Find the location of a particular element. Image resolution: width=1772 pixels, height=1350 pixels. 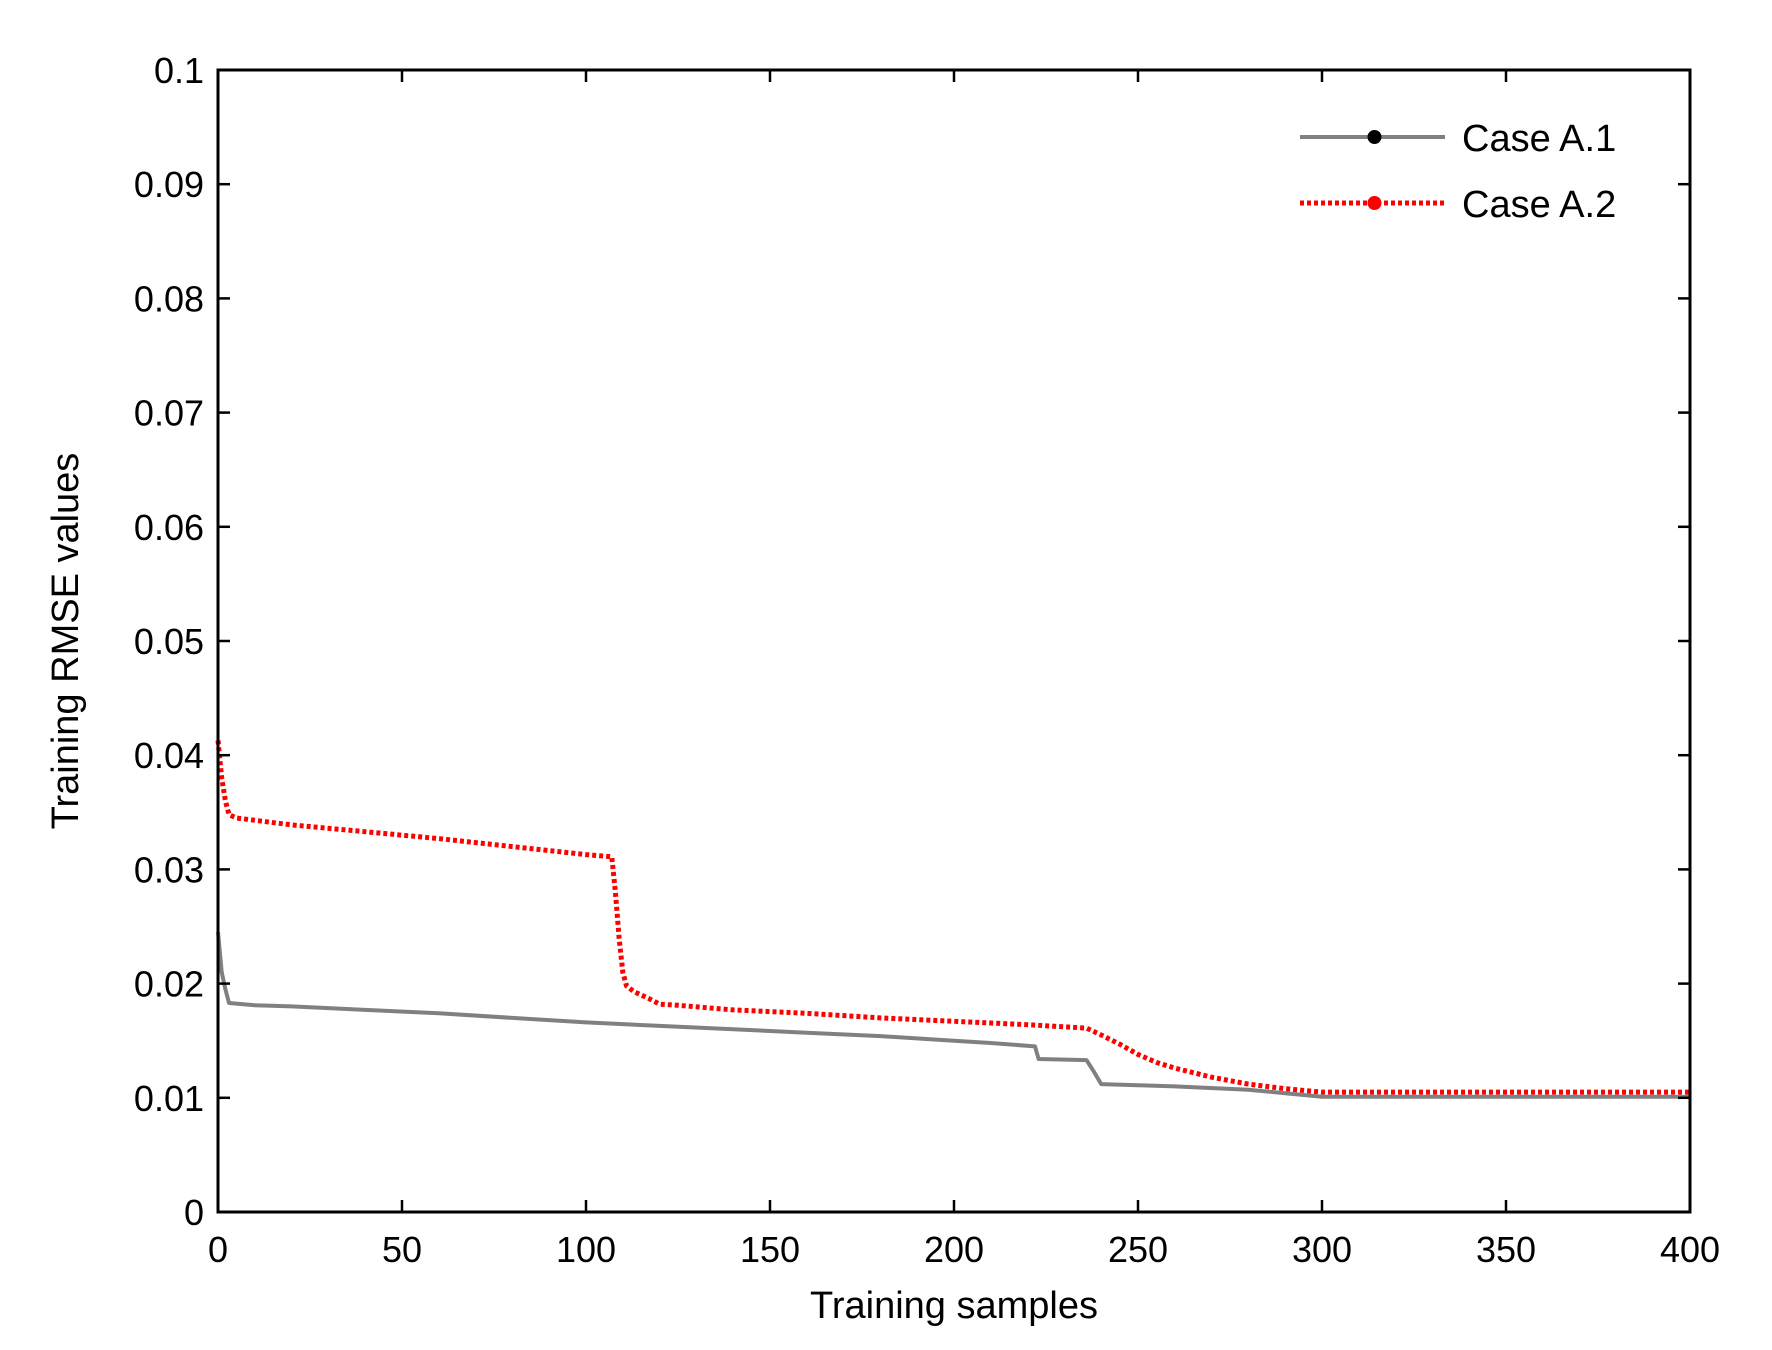

y-tick-label: 0 is located at coordinates (194, 1212).